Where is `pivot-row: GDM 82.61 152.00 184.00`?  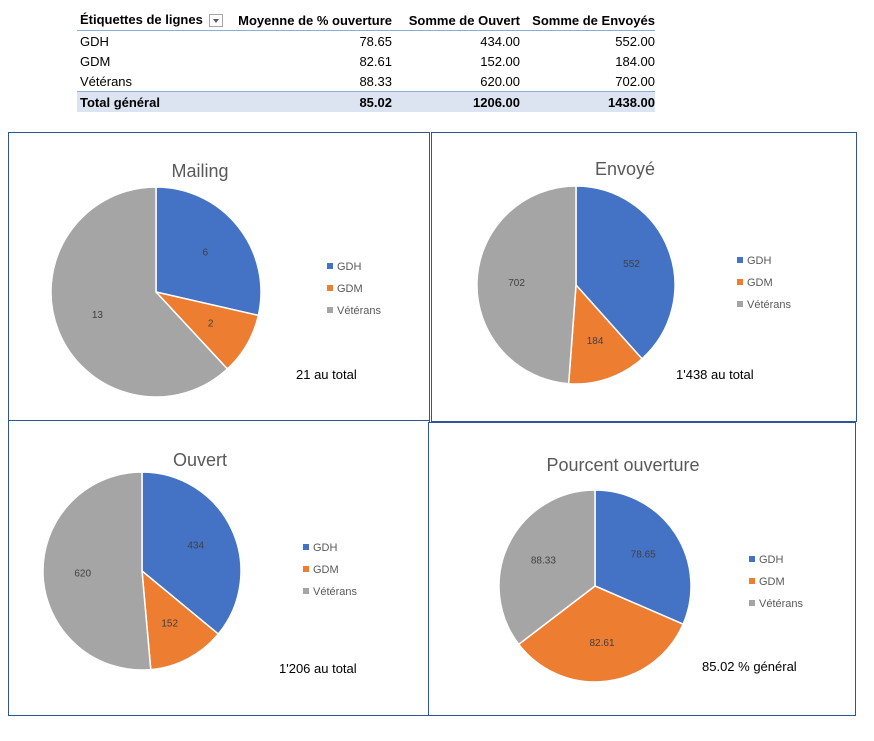
pivot-row: GDM 82.61 152.00 184.00 is located at coordinates (366, 61).